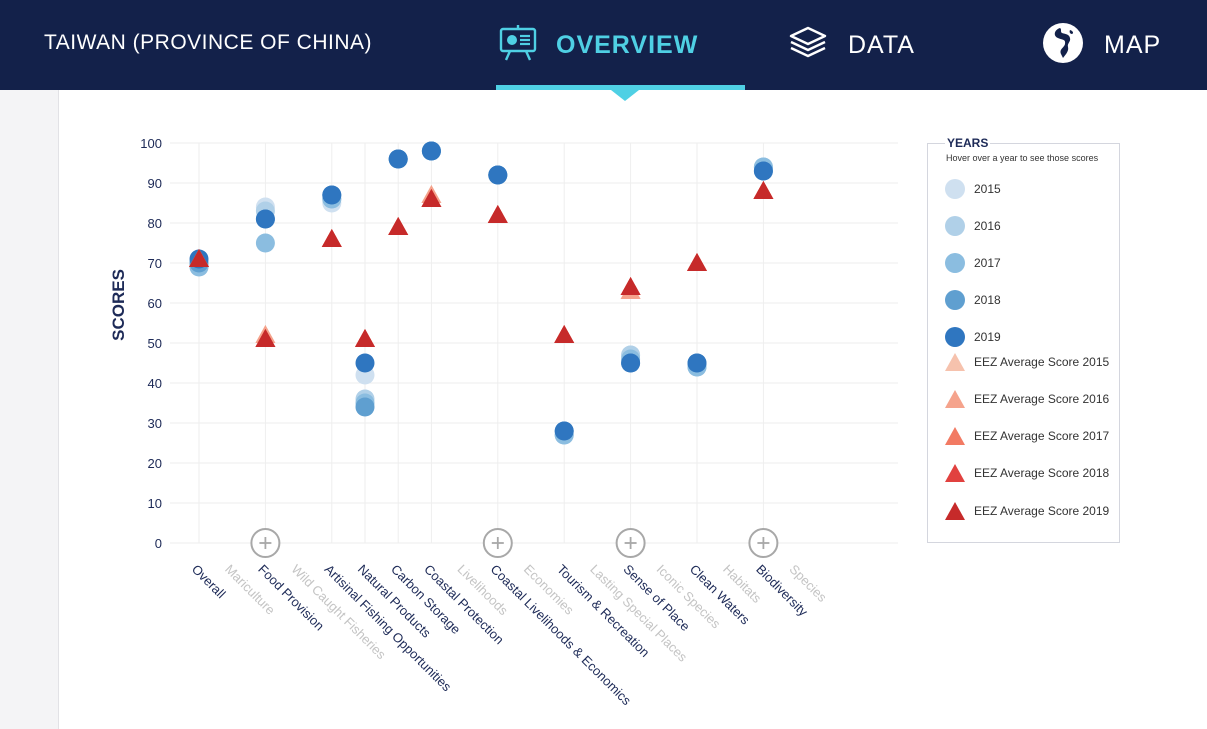 This screenshot has width=1207, height=729. I want to click on legend-item: EEZ Average Score 2018, so click(1026, 473).